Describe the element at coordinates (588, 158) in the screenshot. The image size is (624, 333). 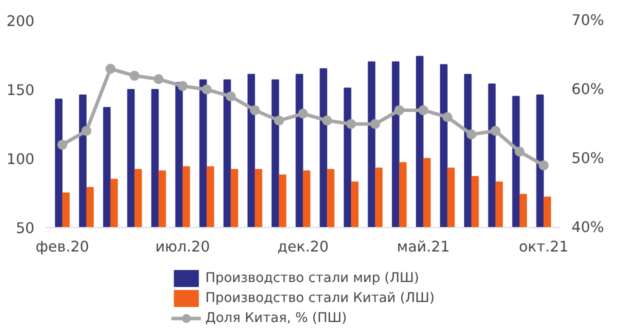
I see `y2-tick-label: 50%` at that location.